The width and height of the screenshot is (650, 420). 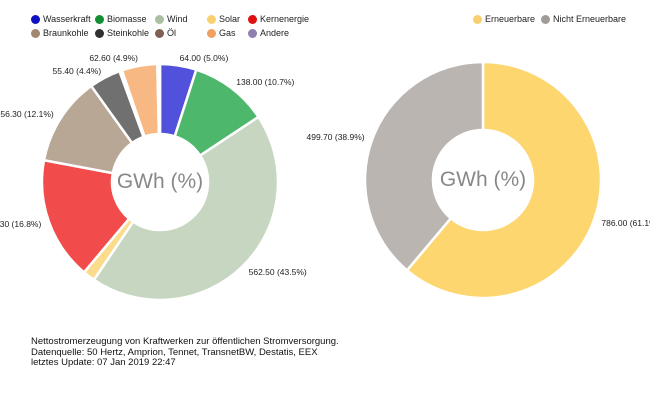 I want to click on slice-kernenergie, so click(x=85, y=216).